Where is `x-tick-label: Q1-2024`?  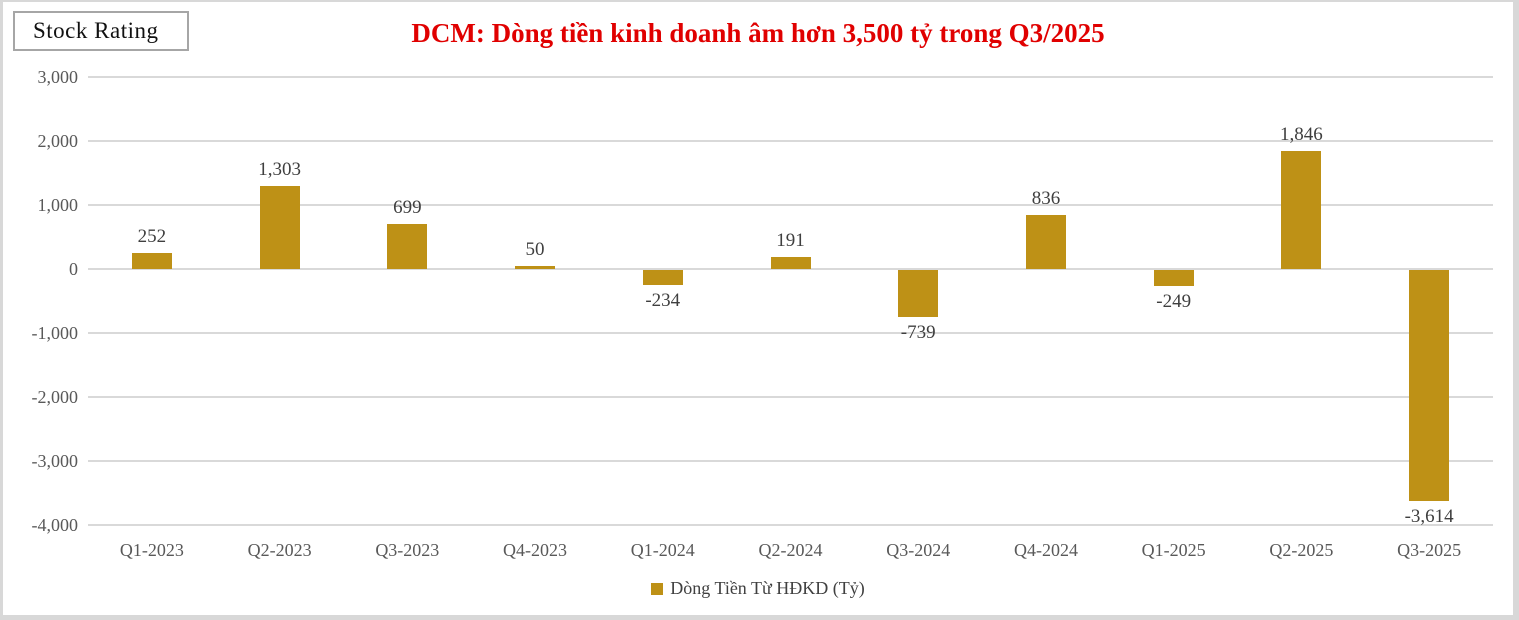
x-tick-label: Q1-2024 is located at coordinates (662, 550).